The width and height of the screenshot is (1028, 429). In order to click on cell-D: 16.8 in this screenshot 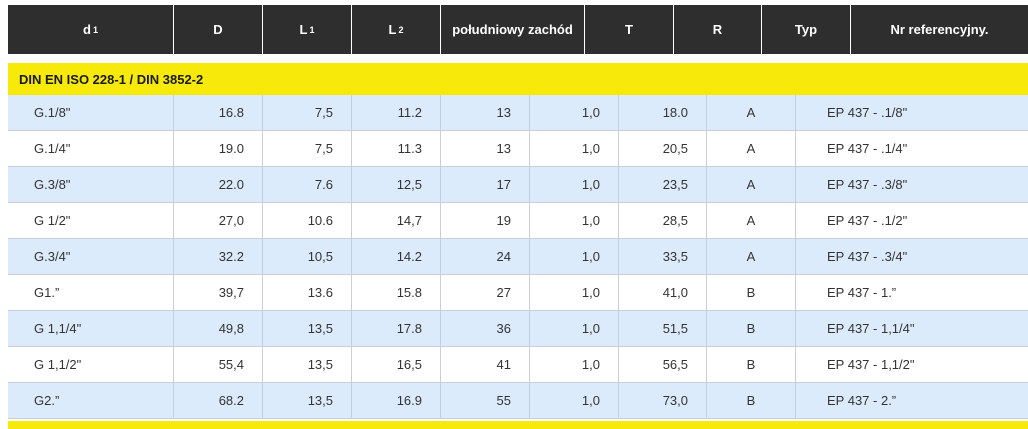, I will do `click(218, 112)`.